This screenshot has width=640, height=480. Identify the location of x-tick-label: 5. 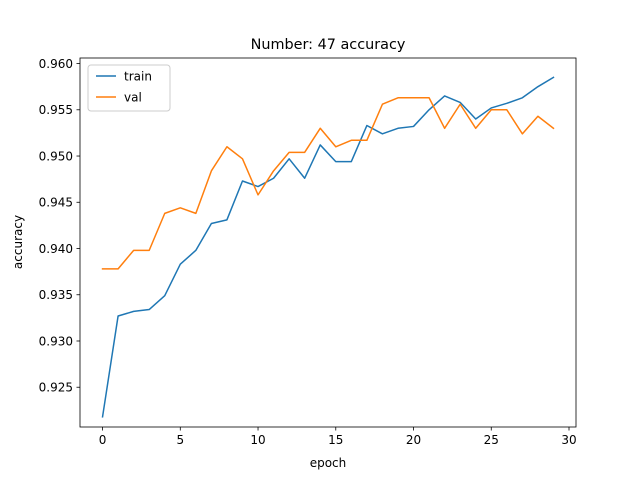
(180, 440).